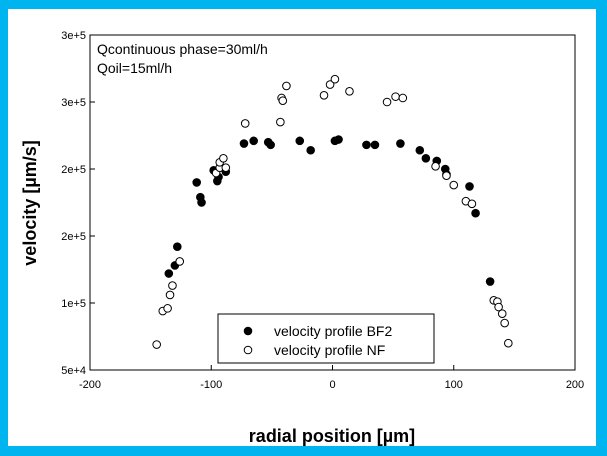 Image resolution: width=607 pixels, height=456 pixels. I want to click on legend-marker-bf2, so click(248, 331).